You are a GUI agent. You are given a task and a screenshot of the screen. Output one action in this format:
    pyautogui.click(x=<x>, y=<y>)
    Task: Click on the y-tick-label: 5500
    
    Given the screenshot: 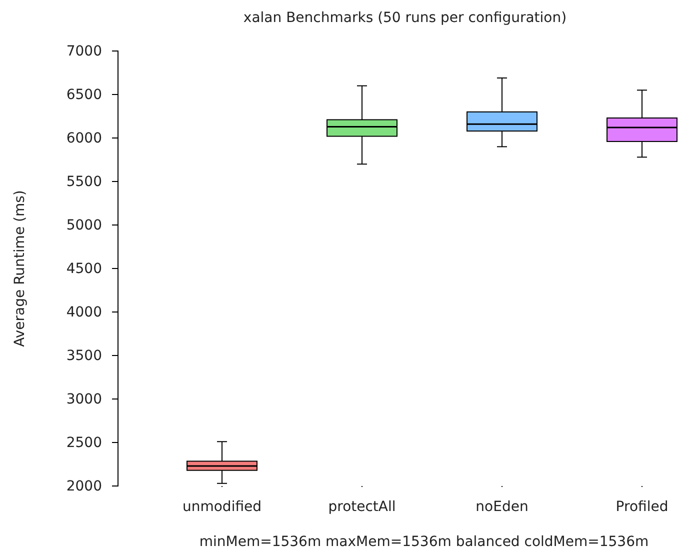 What is the action you would take?
    pyautogui.click(x=84, y=182)
    